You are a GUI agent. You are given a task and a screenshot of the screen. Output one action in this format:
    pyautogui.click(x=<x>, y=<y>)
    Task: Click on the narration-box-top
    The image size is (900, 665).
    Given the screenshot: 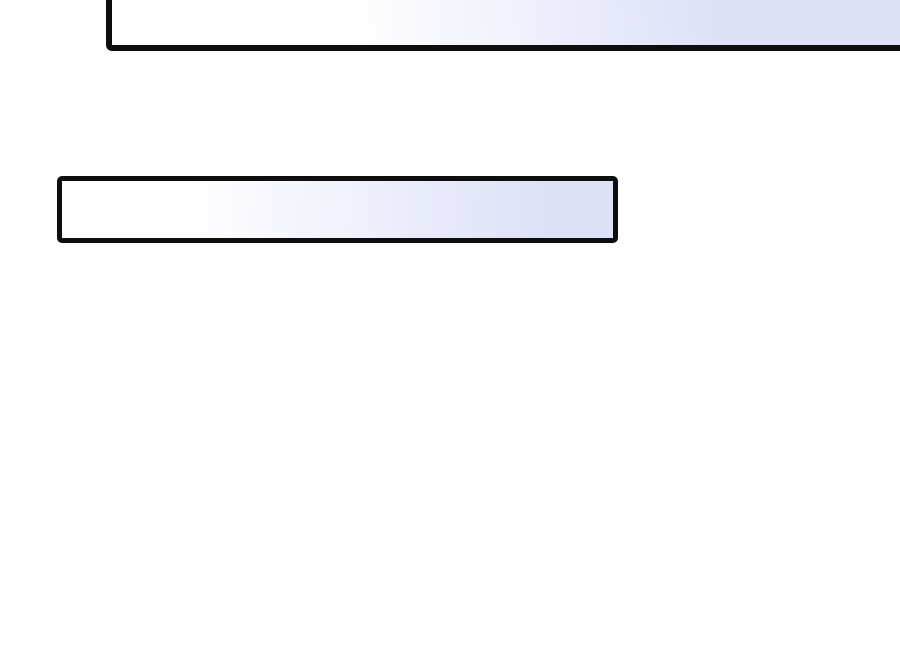 What is the action you would take?
    pyautogui.click(x=503, y=25)
    